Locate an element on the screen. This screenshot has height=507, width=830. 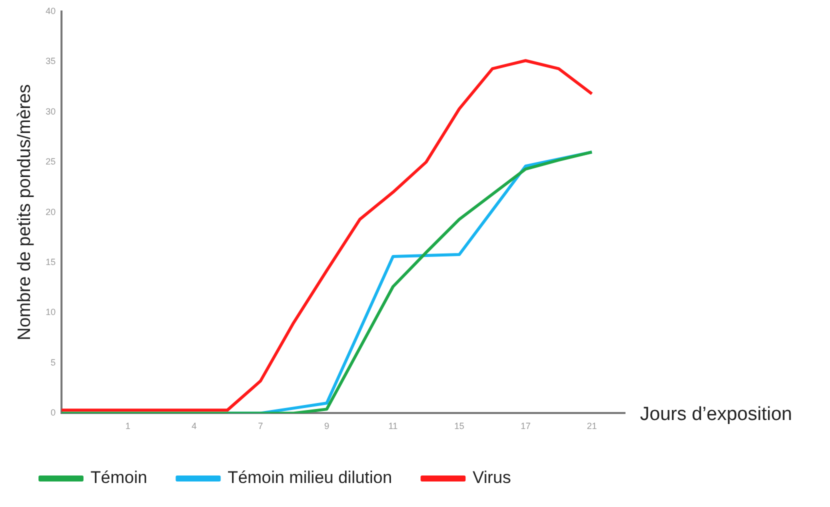
y-tick-label: 5 is located at coordinates (53, 362).